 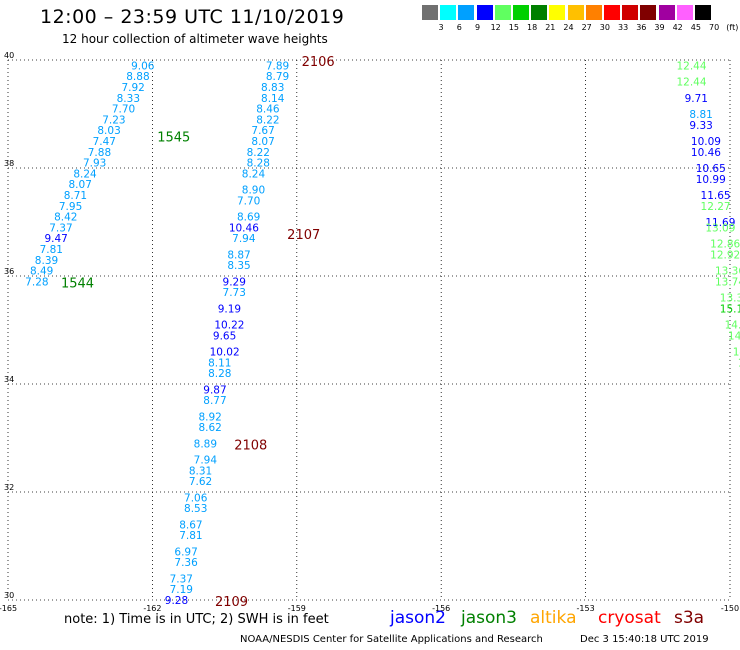 I want to click on lon-tick-label: -162, so click(x=152, y=608).